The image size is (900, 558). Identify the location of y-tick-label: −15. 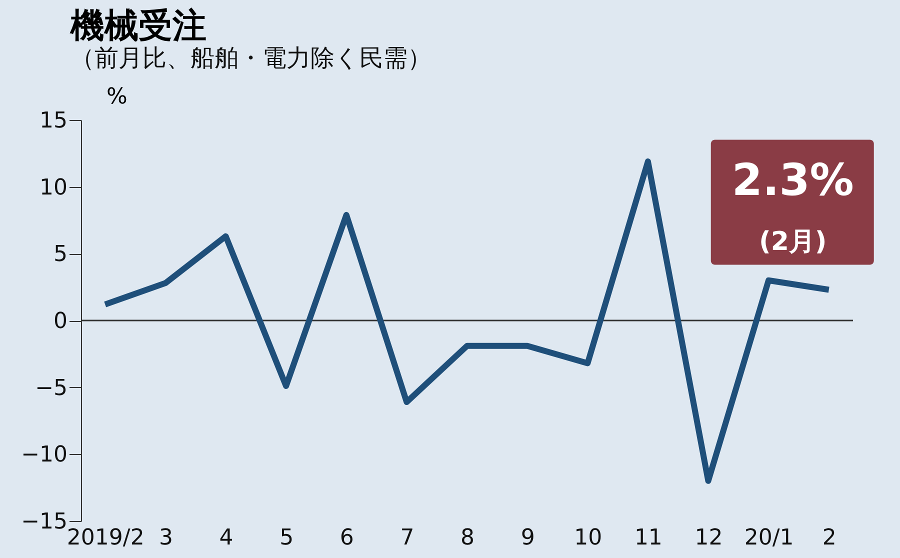
(44, 522).